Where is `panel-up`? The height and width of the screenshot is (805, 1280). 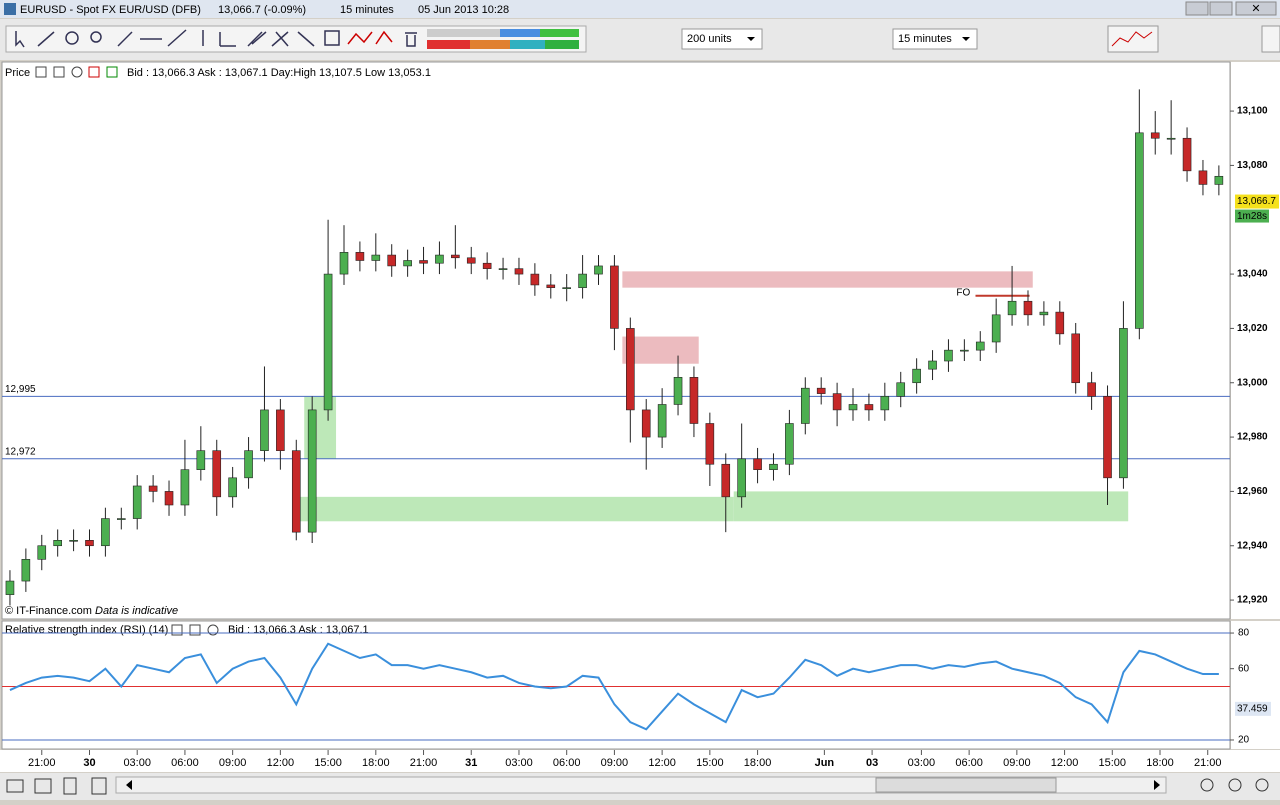 panel-up is located at coordinates (112, 72).